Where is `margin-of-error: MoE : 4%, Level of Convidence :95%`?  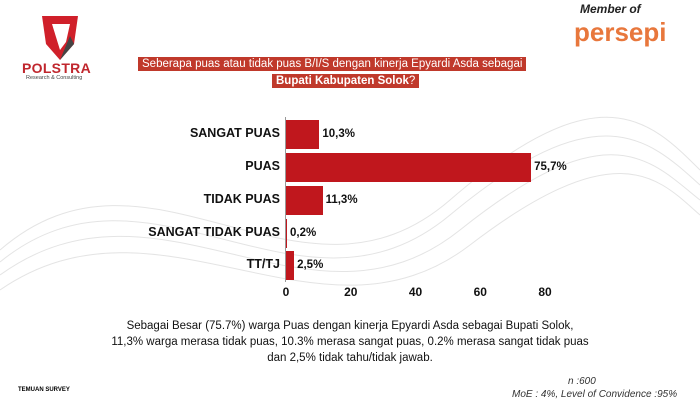
margin-of-error: MoE : 4%, Level of Convidence :95% is located at coordinates (595, 394).